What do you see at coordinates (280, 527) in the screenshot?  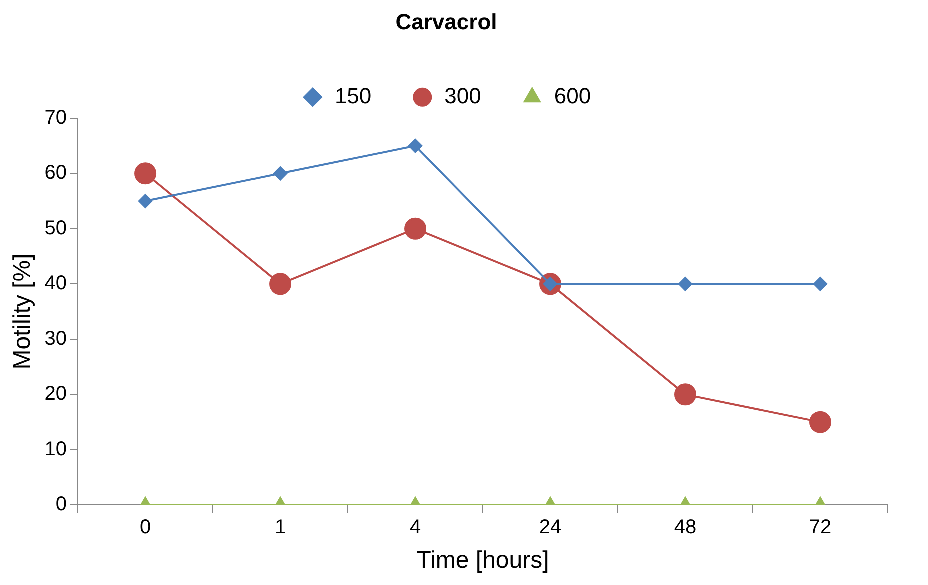 I see `x-tick-label: 1` at bounding box center [280, 527].